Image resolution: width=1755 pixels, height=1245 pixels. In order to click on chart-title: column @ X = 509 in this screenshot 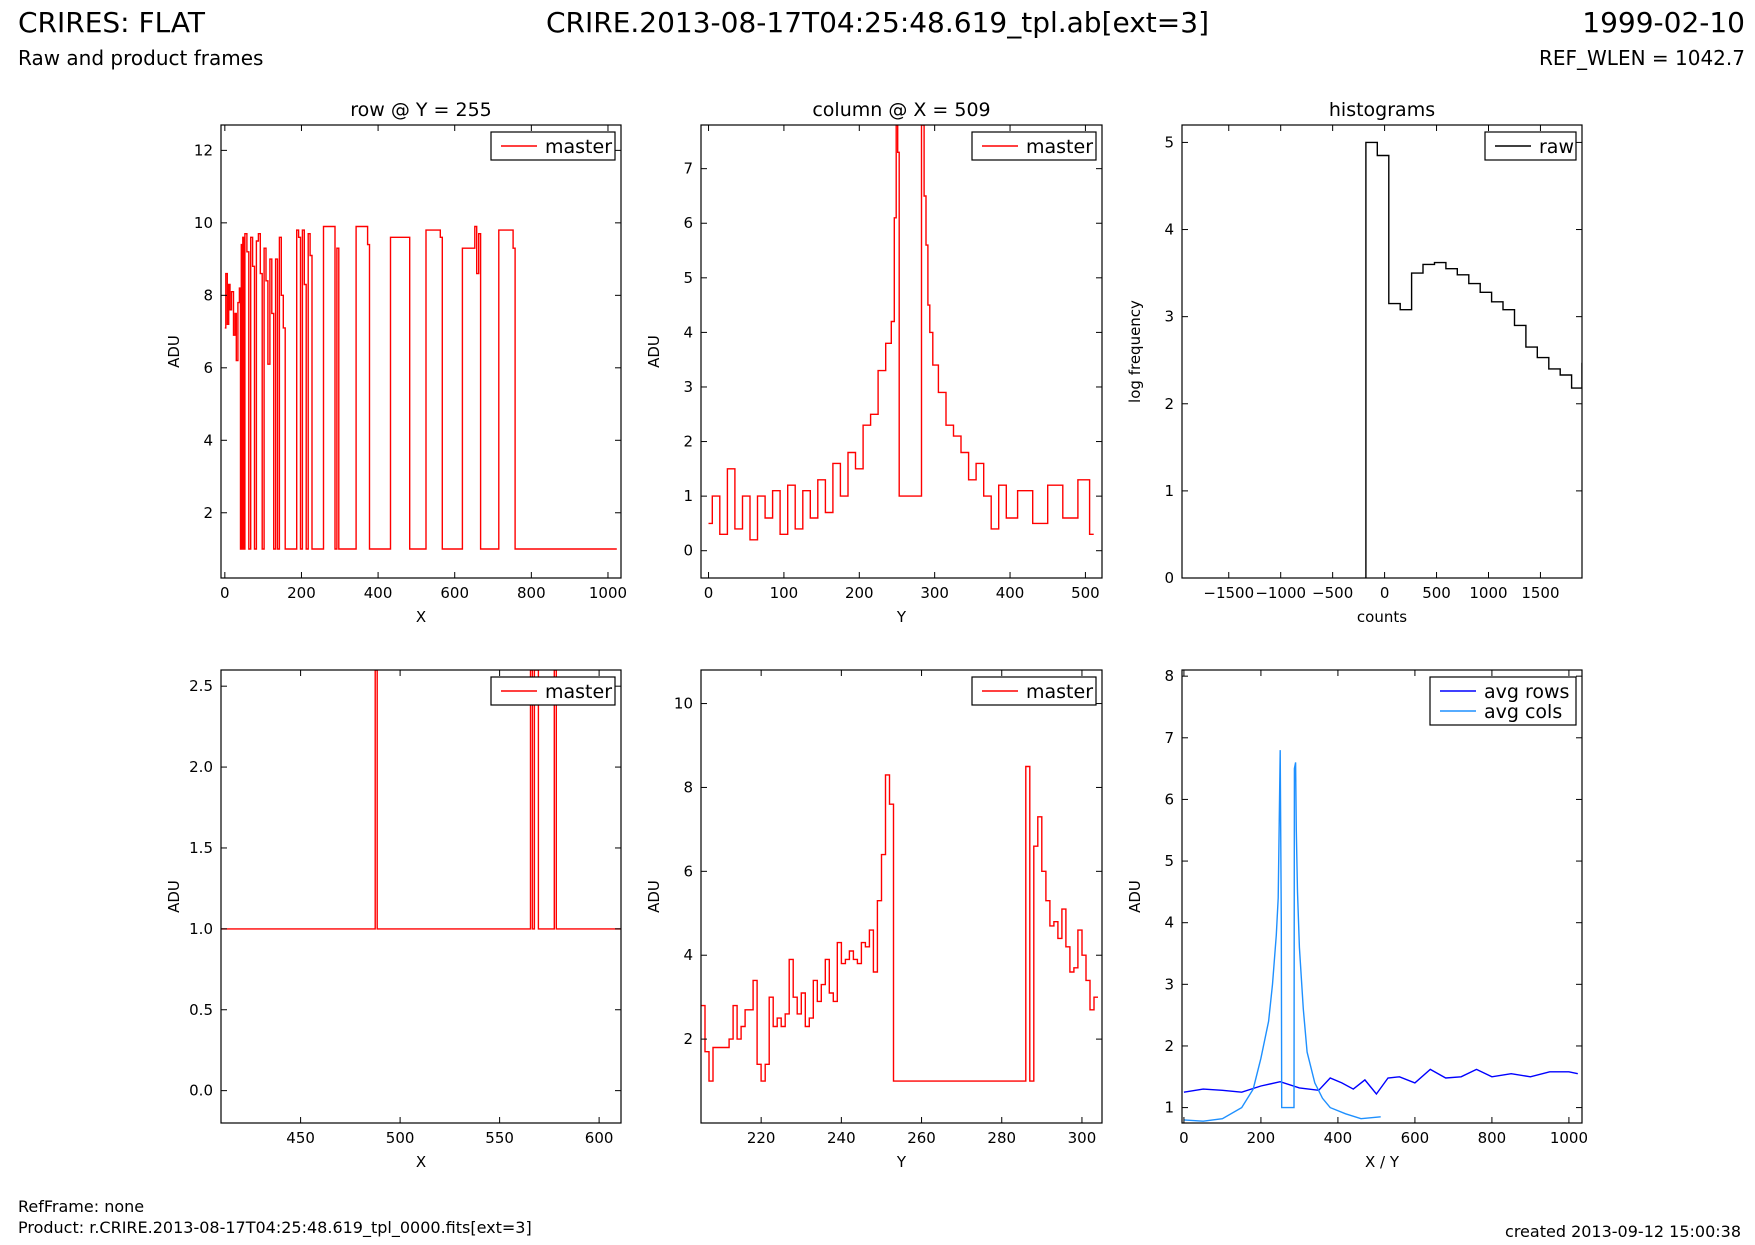, I will do `click(901, 110)`.